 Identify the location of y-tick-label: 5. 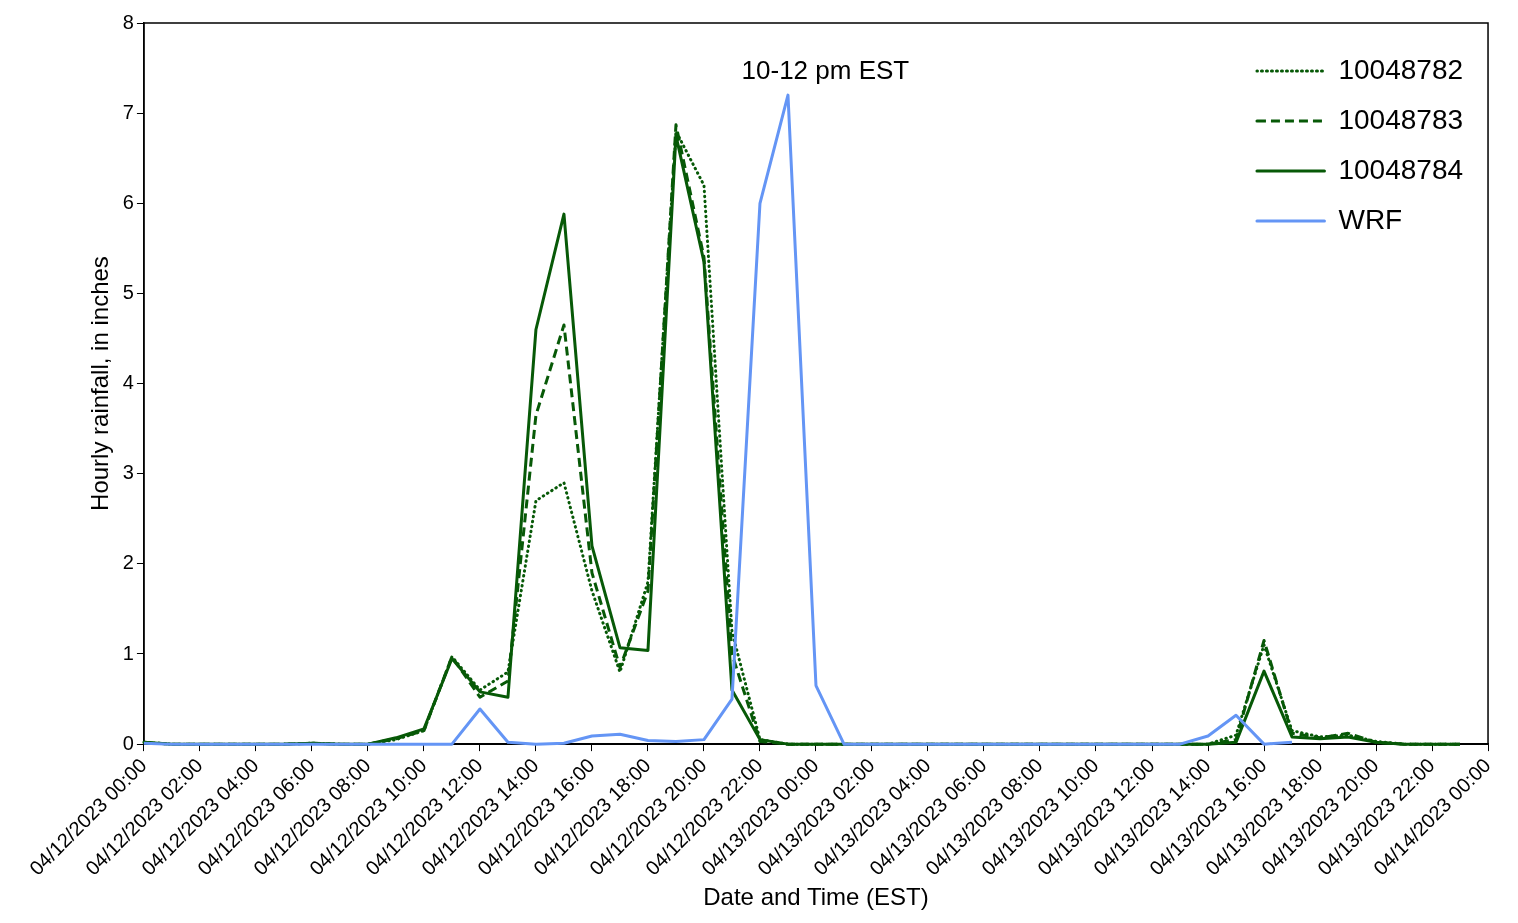
(128, 291).